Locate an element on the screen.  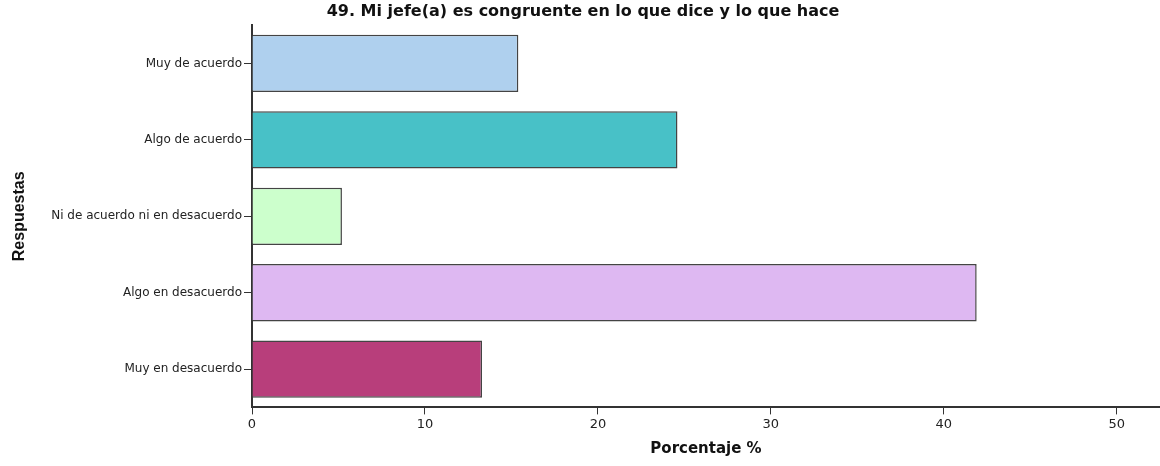
x-tick-label: 30 is located at coordinates (771, 423).